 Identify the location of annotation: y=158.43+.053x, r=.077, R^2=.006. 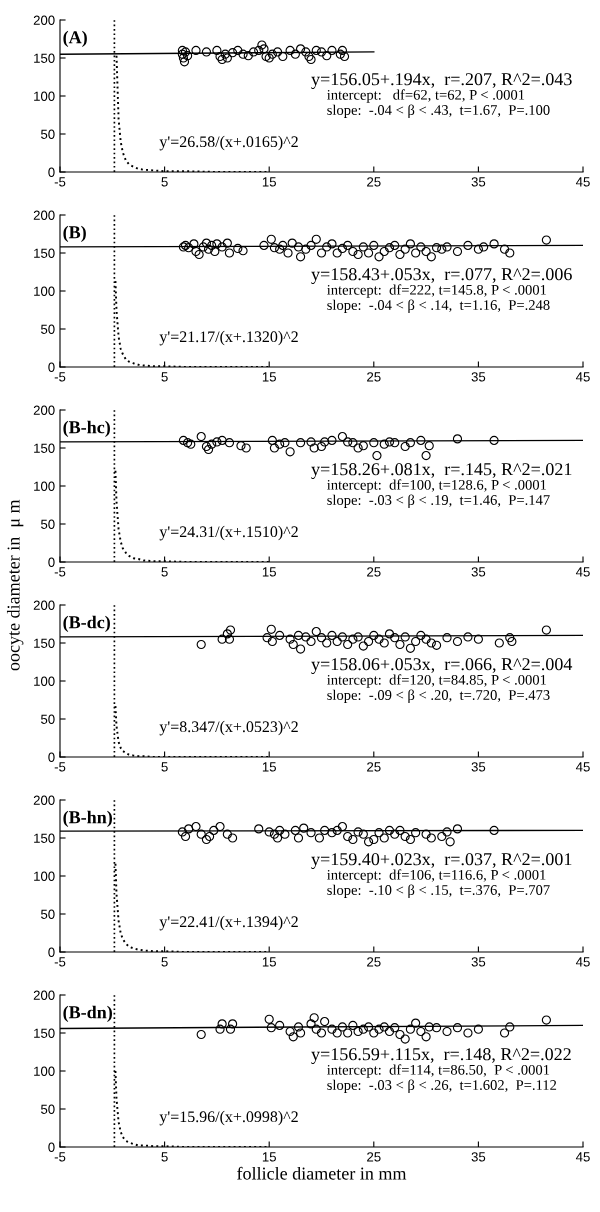
(441, 276).